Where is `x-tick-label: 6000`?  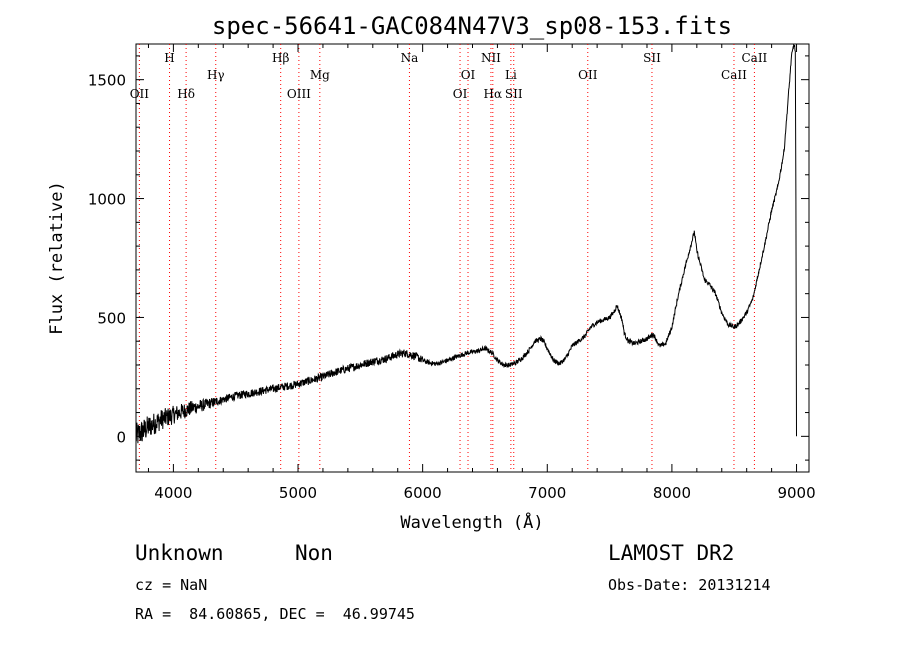 x-tick-label: 6000 is located at coordinates (423, 493).